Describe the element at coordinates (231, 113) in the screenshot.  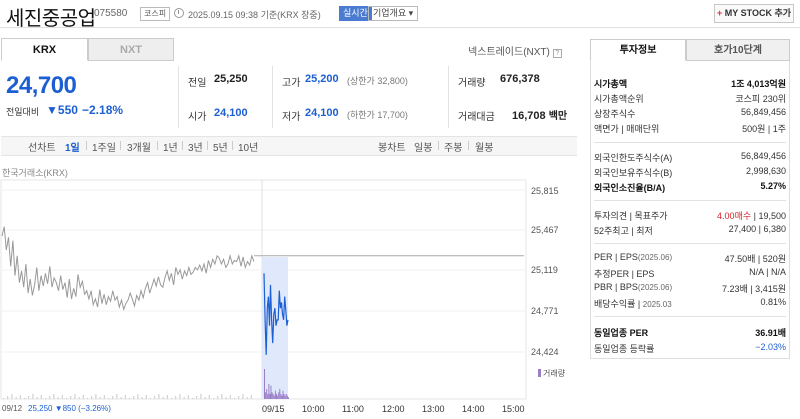
I see `open-value: 24,100` at that location.